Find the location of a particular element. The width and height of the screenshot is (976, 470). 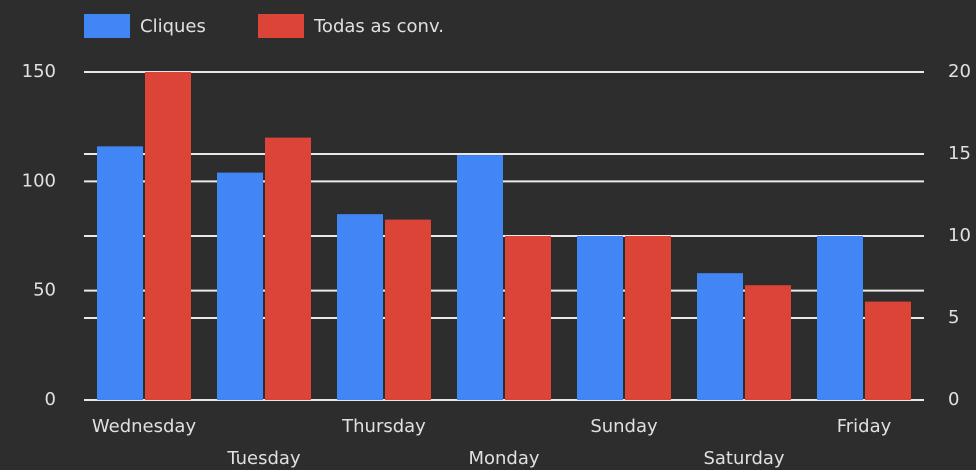

x-tick-label: Sunday is located at coordinates (624, 426).